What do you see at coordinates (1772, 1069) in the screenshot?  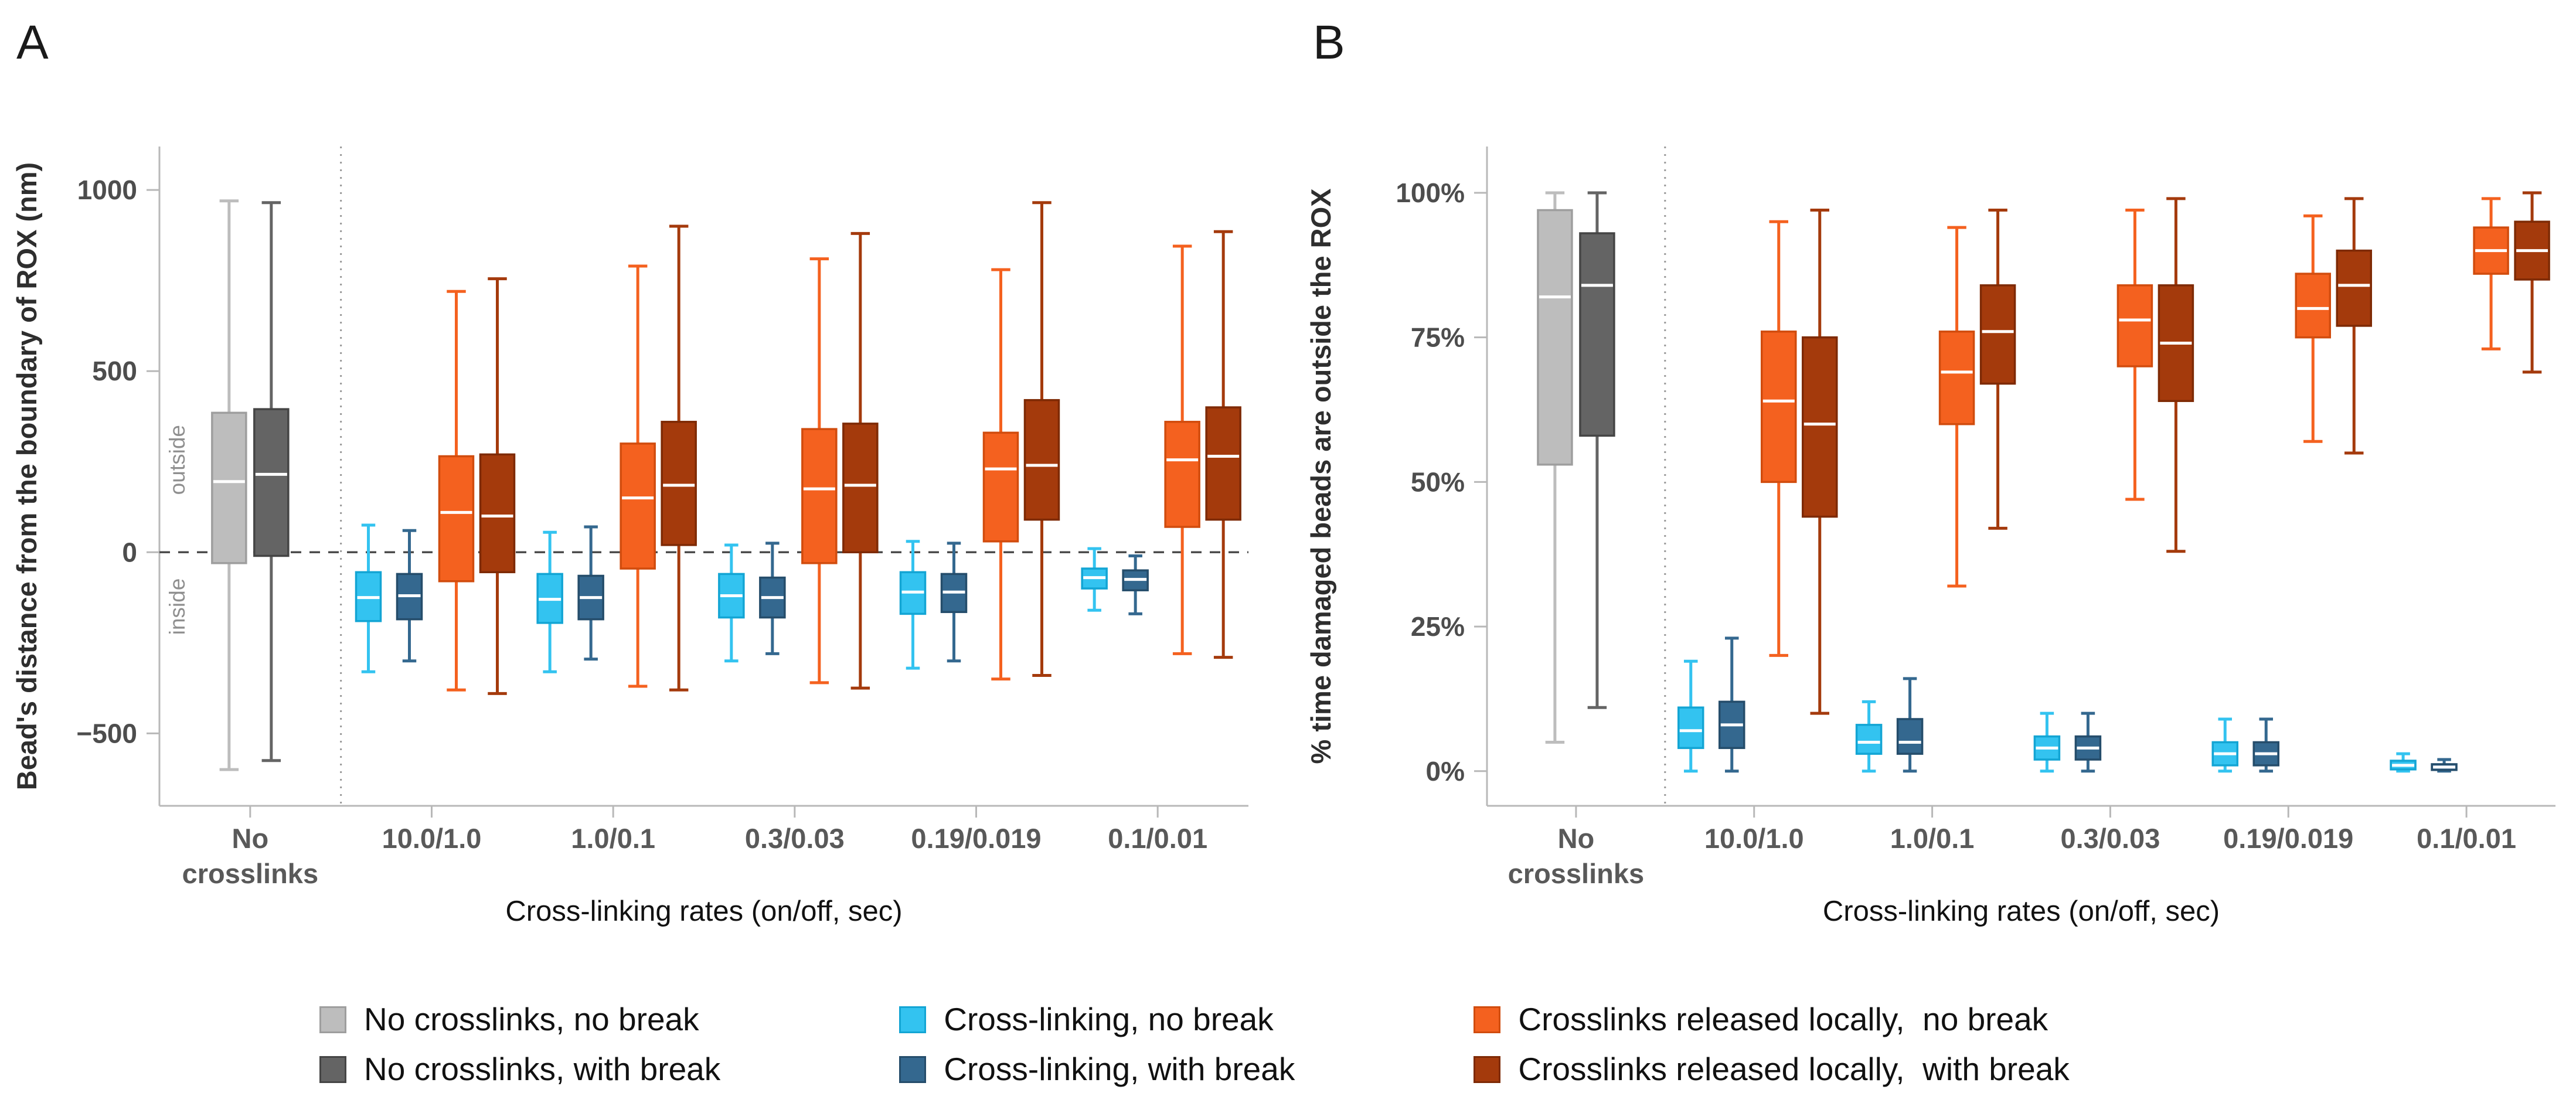 I see `legend-item: Crosslinks released locally, with break` at bounding box center [1772, 1069].